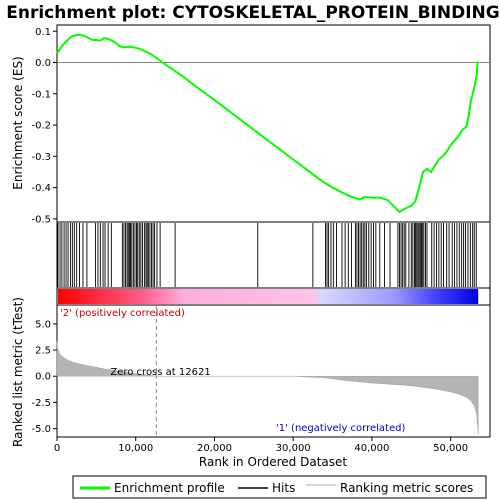 The image size is (500, 500). I want to click on legend-label-profile: Enrichment profile, so click(169, 488).